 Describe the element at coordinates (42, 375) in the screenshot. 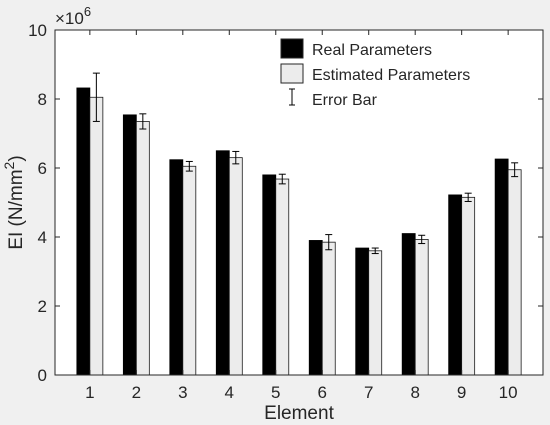

I see `y-tick-label: 0` at that location.